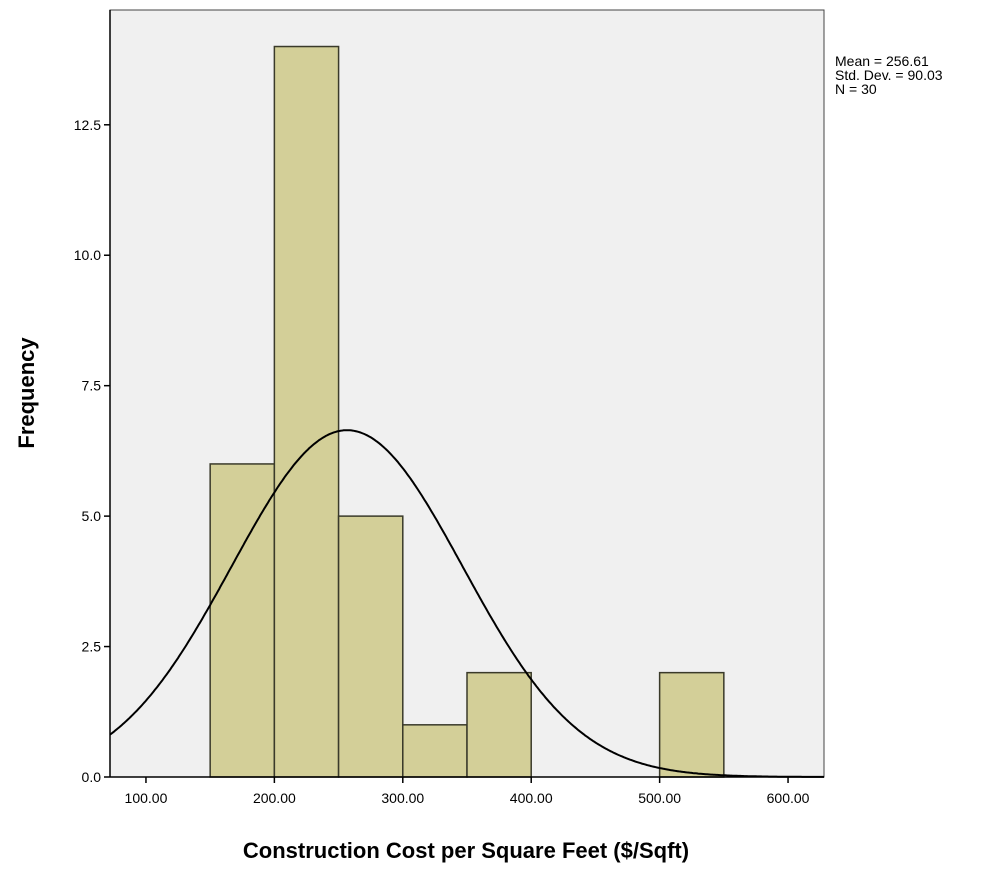 This screenshot has width=992, height=869. I want to click on x-tick-label: 200.00, so click(274, 798).